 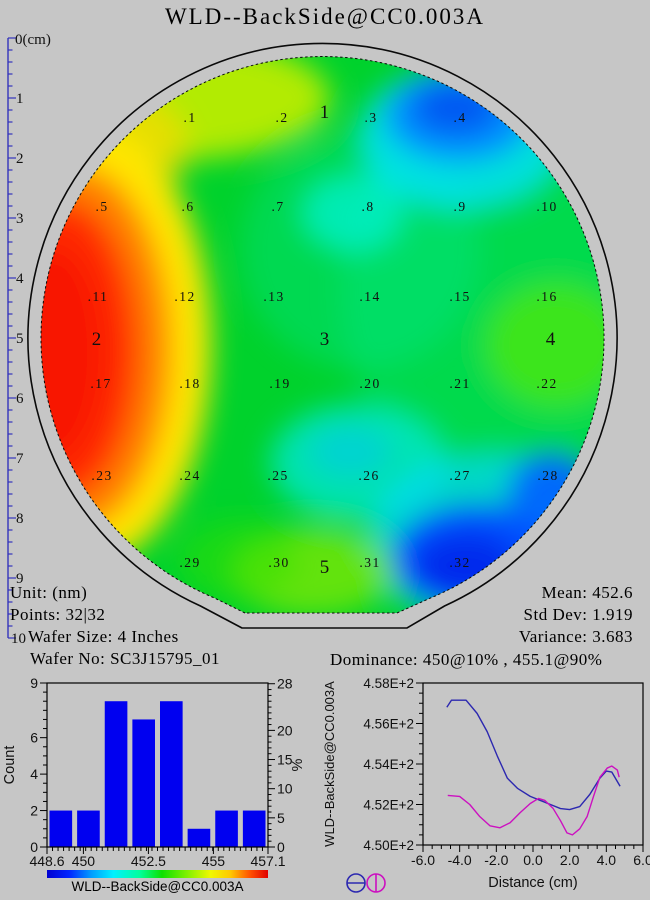 What do you see at coordinates (546, 206) in the screenshot?
I see `measurement-point-label: .10` at bounding box center [546, 206].